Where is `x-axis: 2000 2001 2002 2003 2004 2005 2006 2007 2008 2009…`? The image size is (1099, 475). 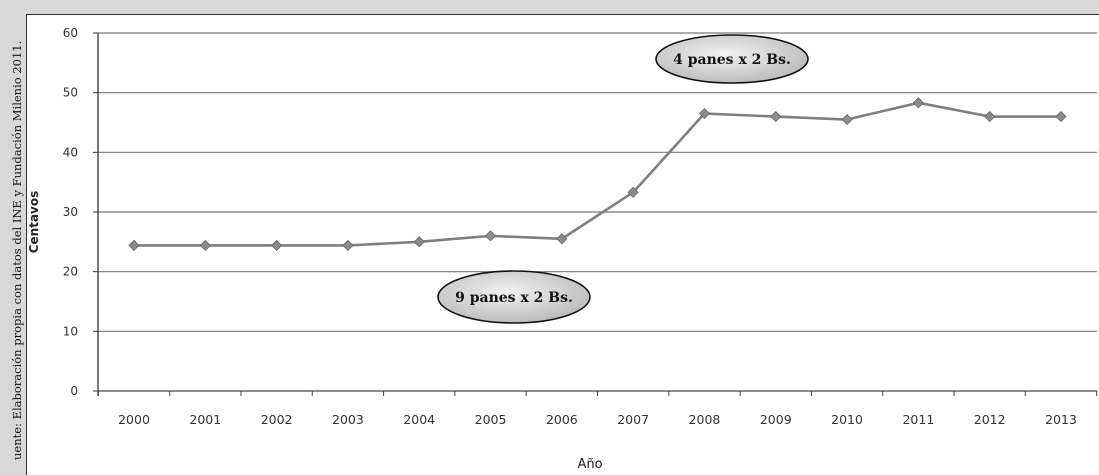
x-axis: 2000 2001 2002 2003 2004 2005 2006 2007 2008 2009… is located at coordinates (597, 408).